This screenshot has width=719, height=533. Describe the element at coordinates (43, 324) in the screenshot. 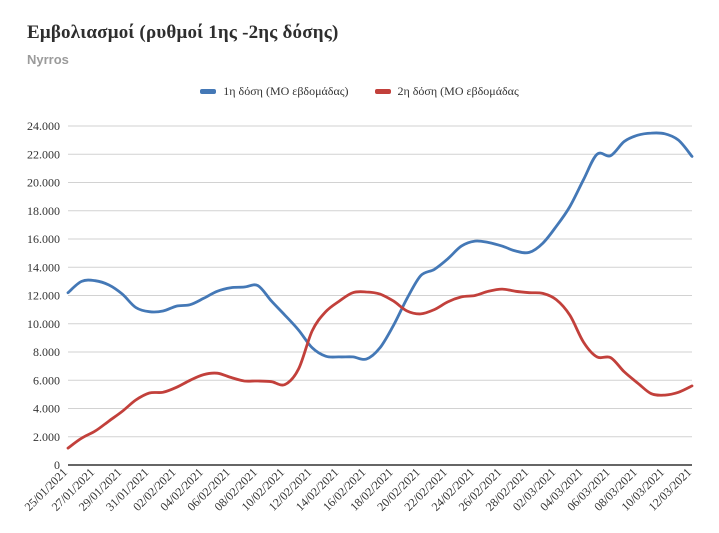

I see `y-tick-label: 10.000` at that location.